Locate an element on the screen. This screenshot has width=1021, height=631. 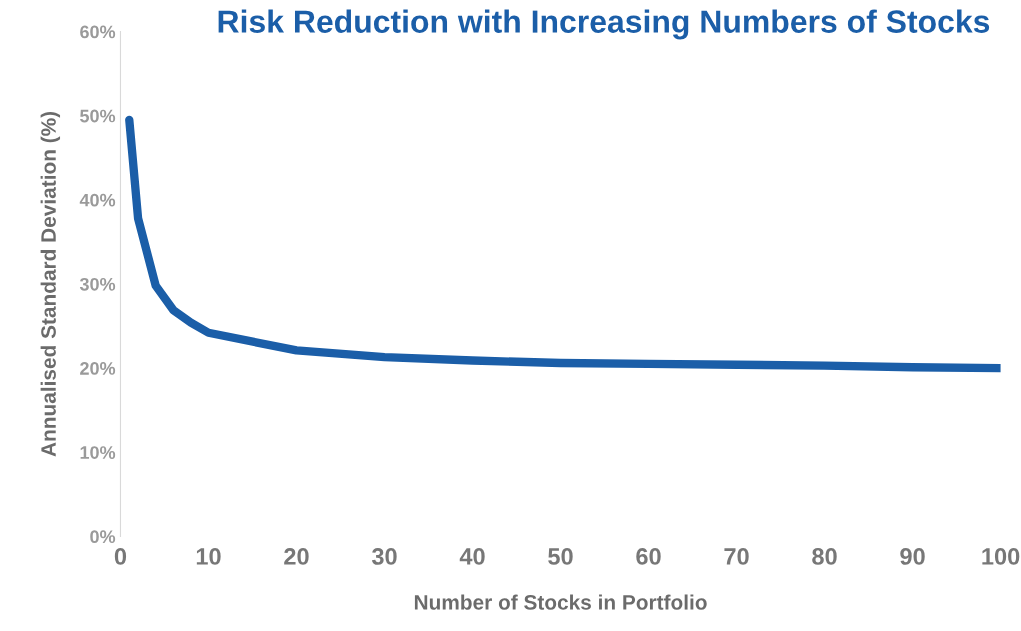
x-axis-title: Number of Stocks in Portfolio is located at coordinates (560, 602).